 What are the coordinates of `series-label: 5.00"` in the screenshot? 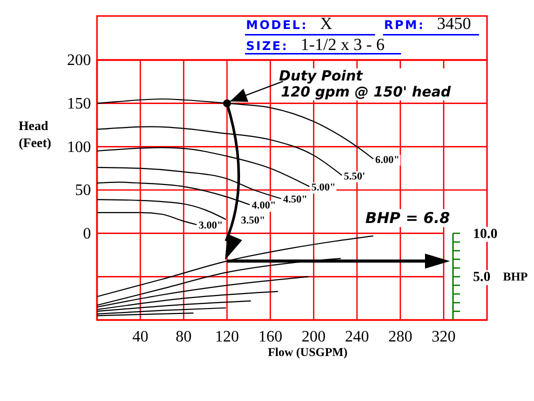 It's located at (323, 188).